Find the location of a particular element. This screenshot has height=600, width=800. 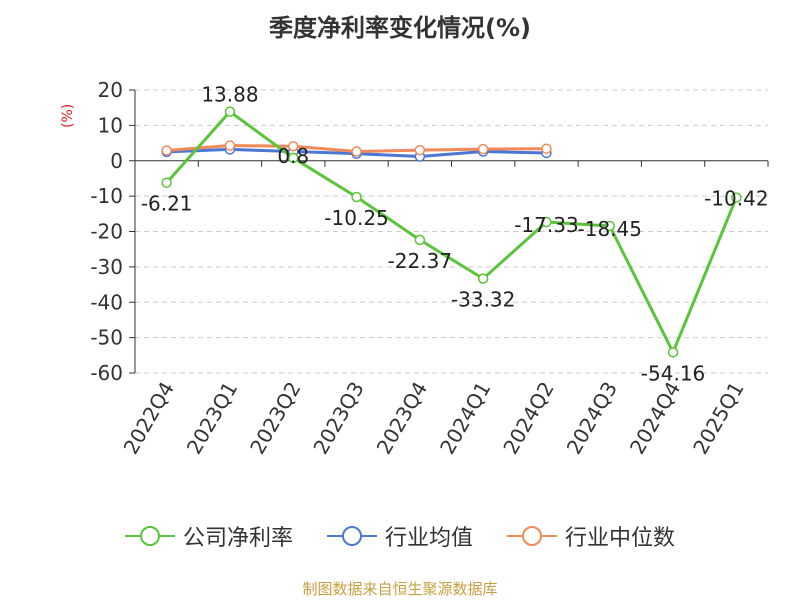

legend-item-industry-median: 行业中位数 is located at coordinates (591, 536).